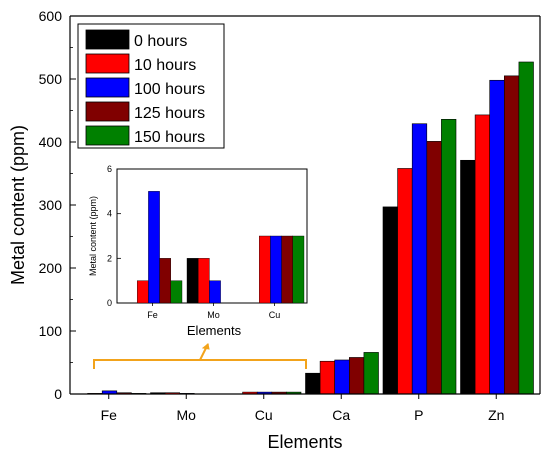  I want to click on y-tick-label-500: 500, so click(51, 79).